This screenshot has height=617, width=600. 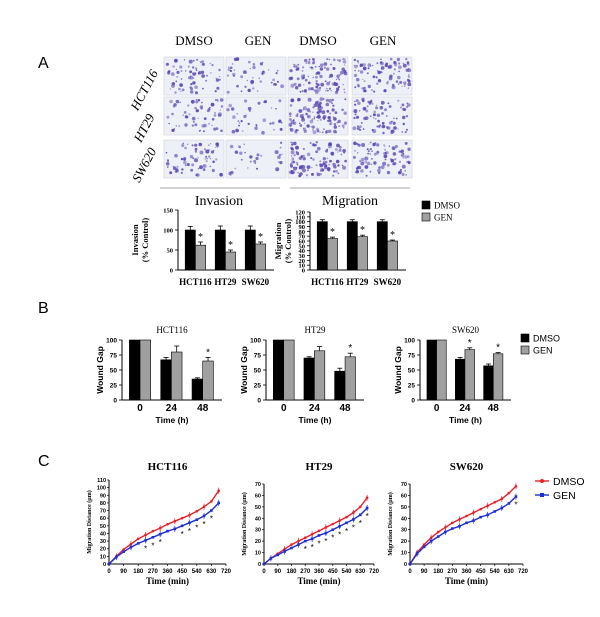 What do you see at coordinates (258, 40) in the screenshot?
I see `col-header-gen-invasion: GEN` at bounding box center [258, 40].